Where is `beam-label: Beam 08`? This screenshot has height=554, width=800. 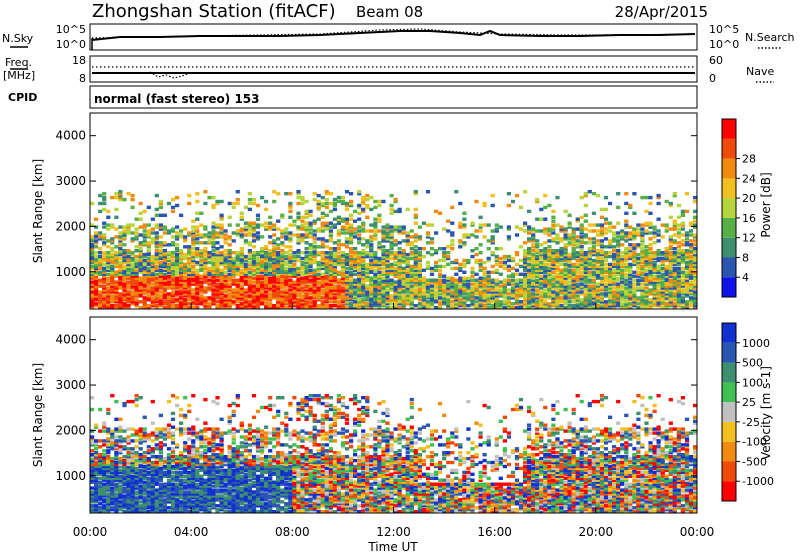
beam-label: Beam 08 is located at coordinates (389, 12).